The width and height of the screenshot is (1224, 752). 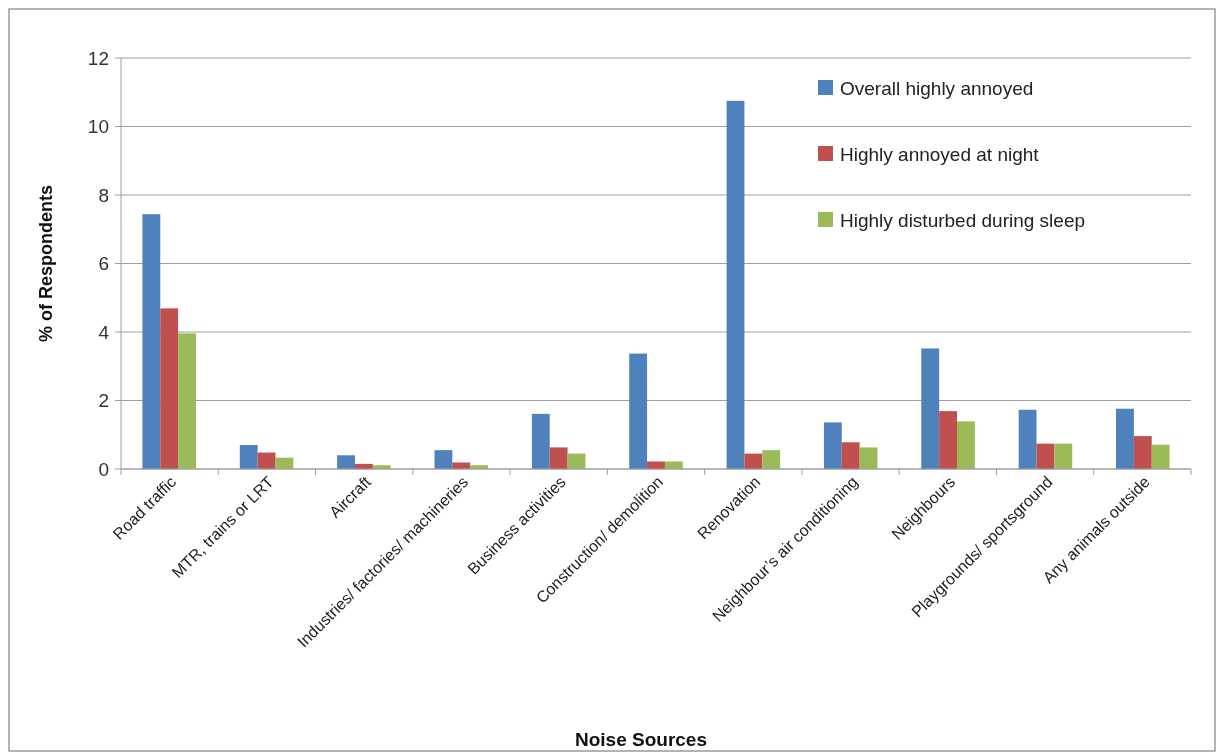 What do you see at coordinates (937, 88) in the screenshot?
I see `legend-label: Overall highly annoyed` at bounding box center [937, 88].